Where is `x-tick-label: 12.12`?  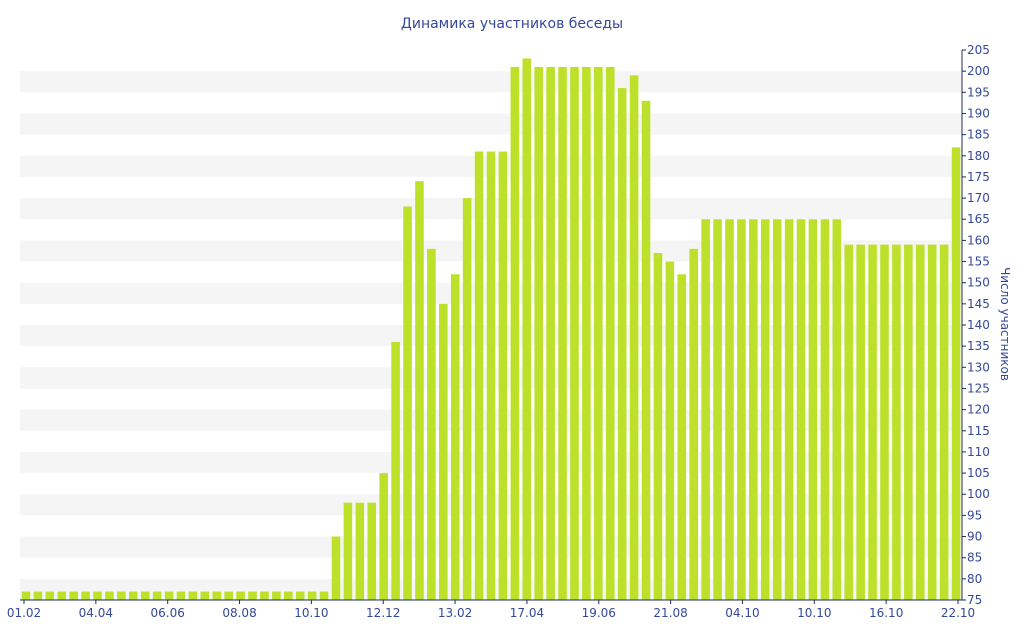 x-tick-label: 12.12 is located at coordinates (383, 613).